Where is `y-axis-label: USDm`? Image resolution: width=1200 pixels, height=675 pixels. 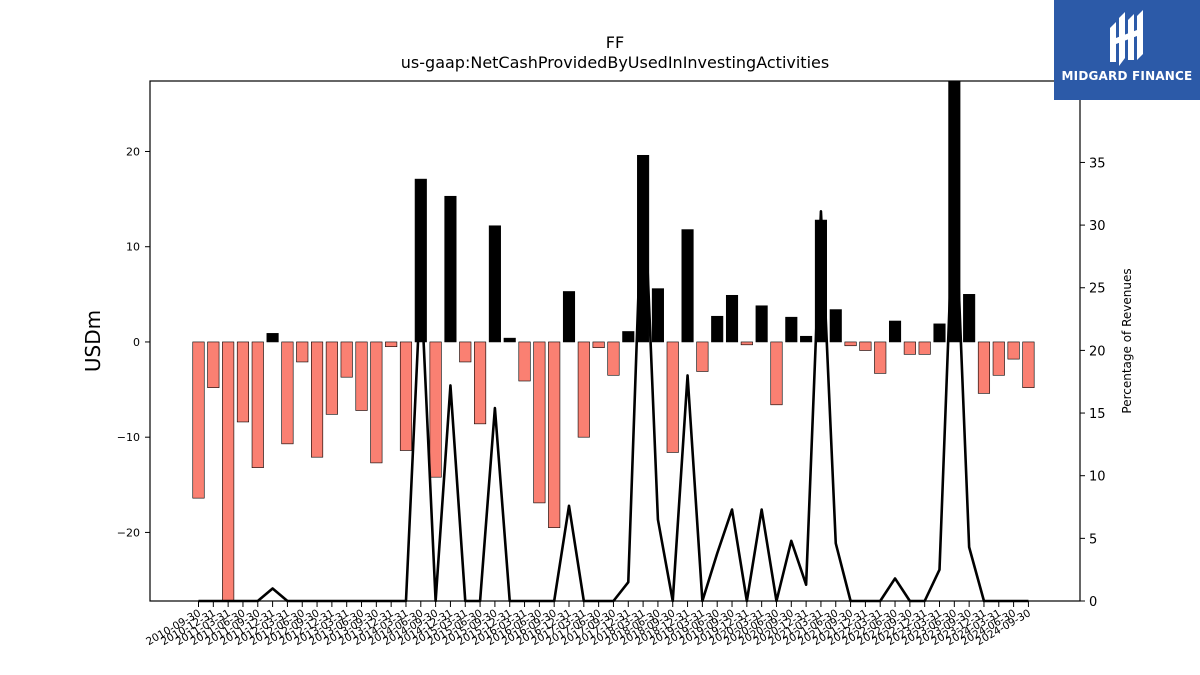 y-axis-label: USDm is located at coordinates (93, 341).